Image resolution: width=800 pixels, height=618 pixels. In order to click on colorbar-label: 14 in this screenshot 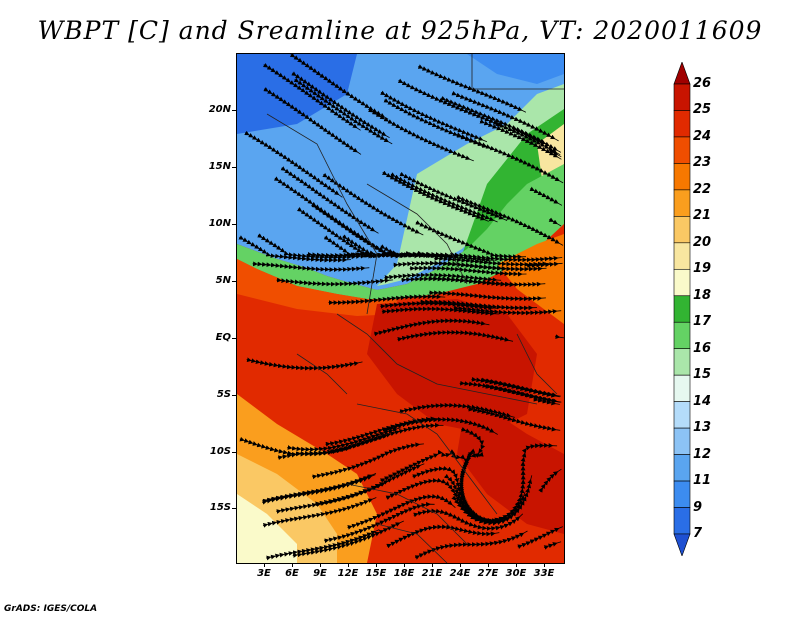, I will do `click(702, 401)`.